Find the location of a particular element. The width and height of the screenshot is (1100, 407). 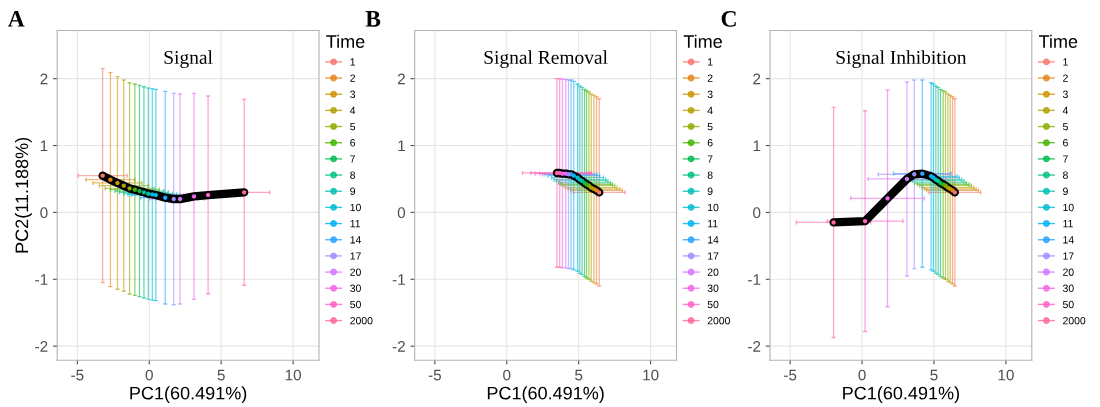

text: A is located at coordinates (16, 18).